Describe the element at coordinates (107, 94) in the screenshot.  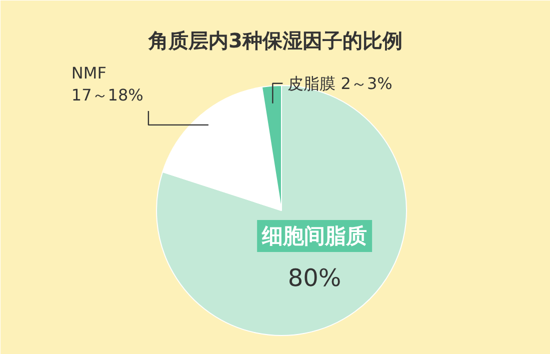
I see `data-label: 17～18%` at that location.